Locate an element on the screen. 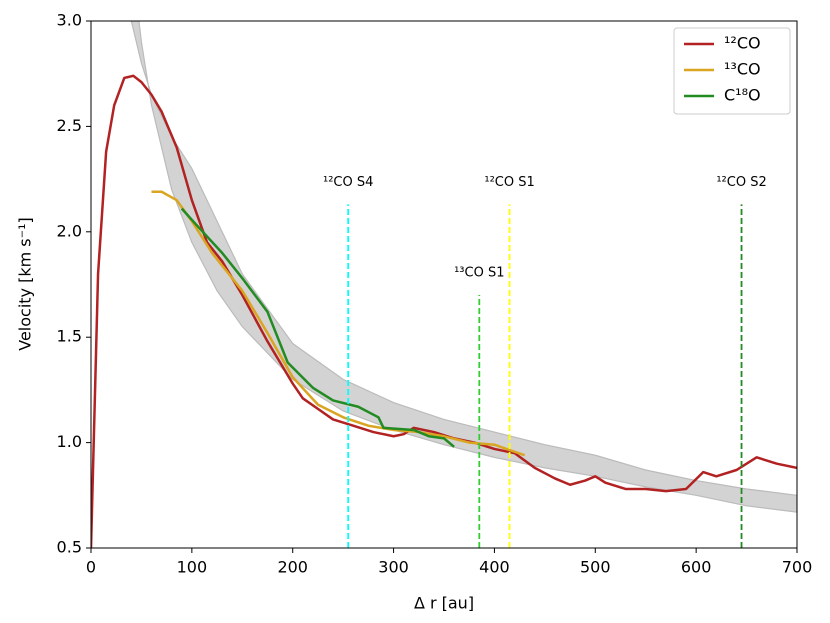 This screenshot has height=623, width=830. y-tick-label: 0.5 is located at coordinates (69, 547).